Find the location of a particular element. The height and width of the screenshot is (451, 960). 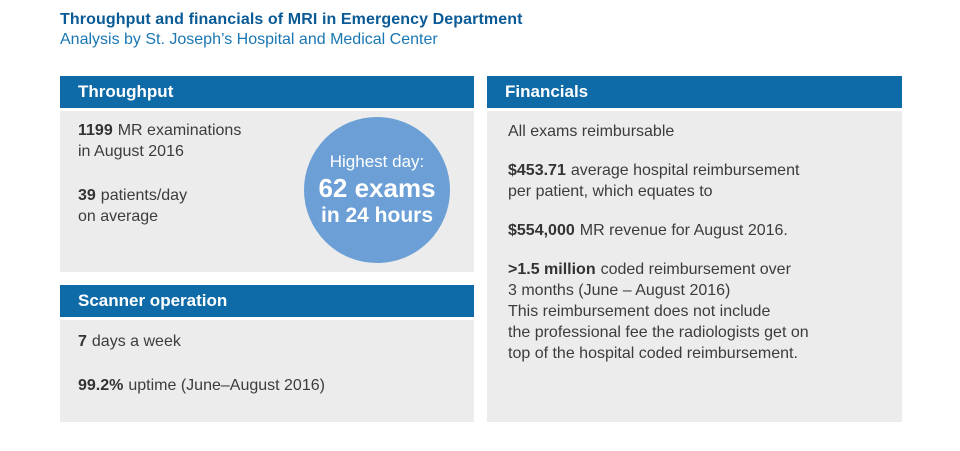

para-line: This reimbursement does not include is located at coordinates (639, 311).